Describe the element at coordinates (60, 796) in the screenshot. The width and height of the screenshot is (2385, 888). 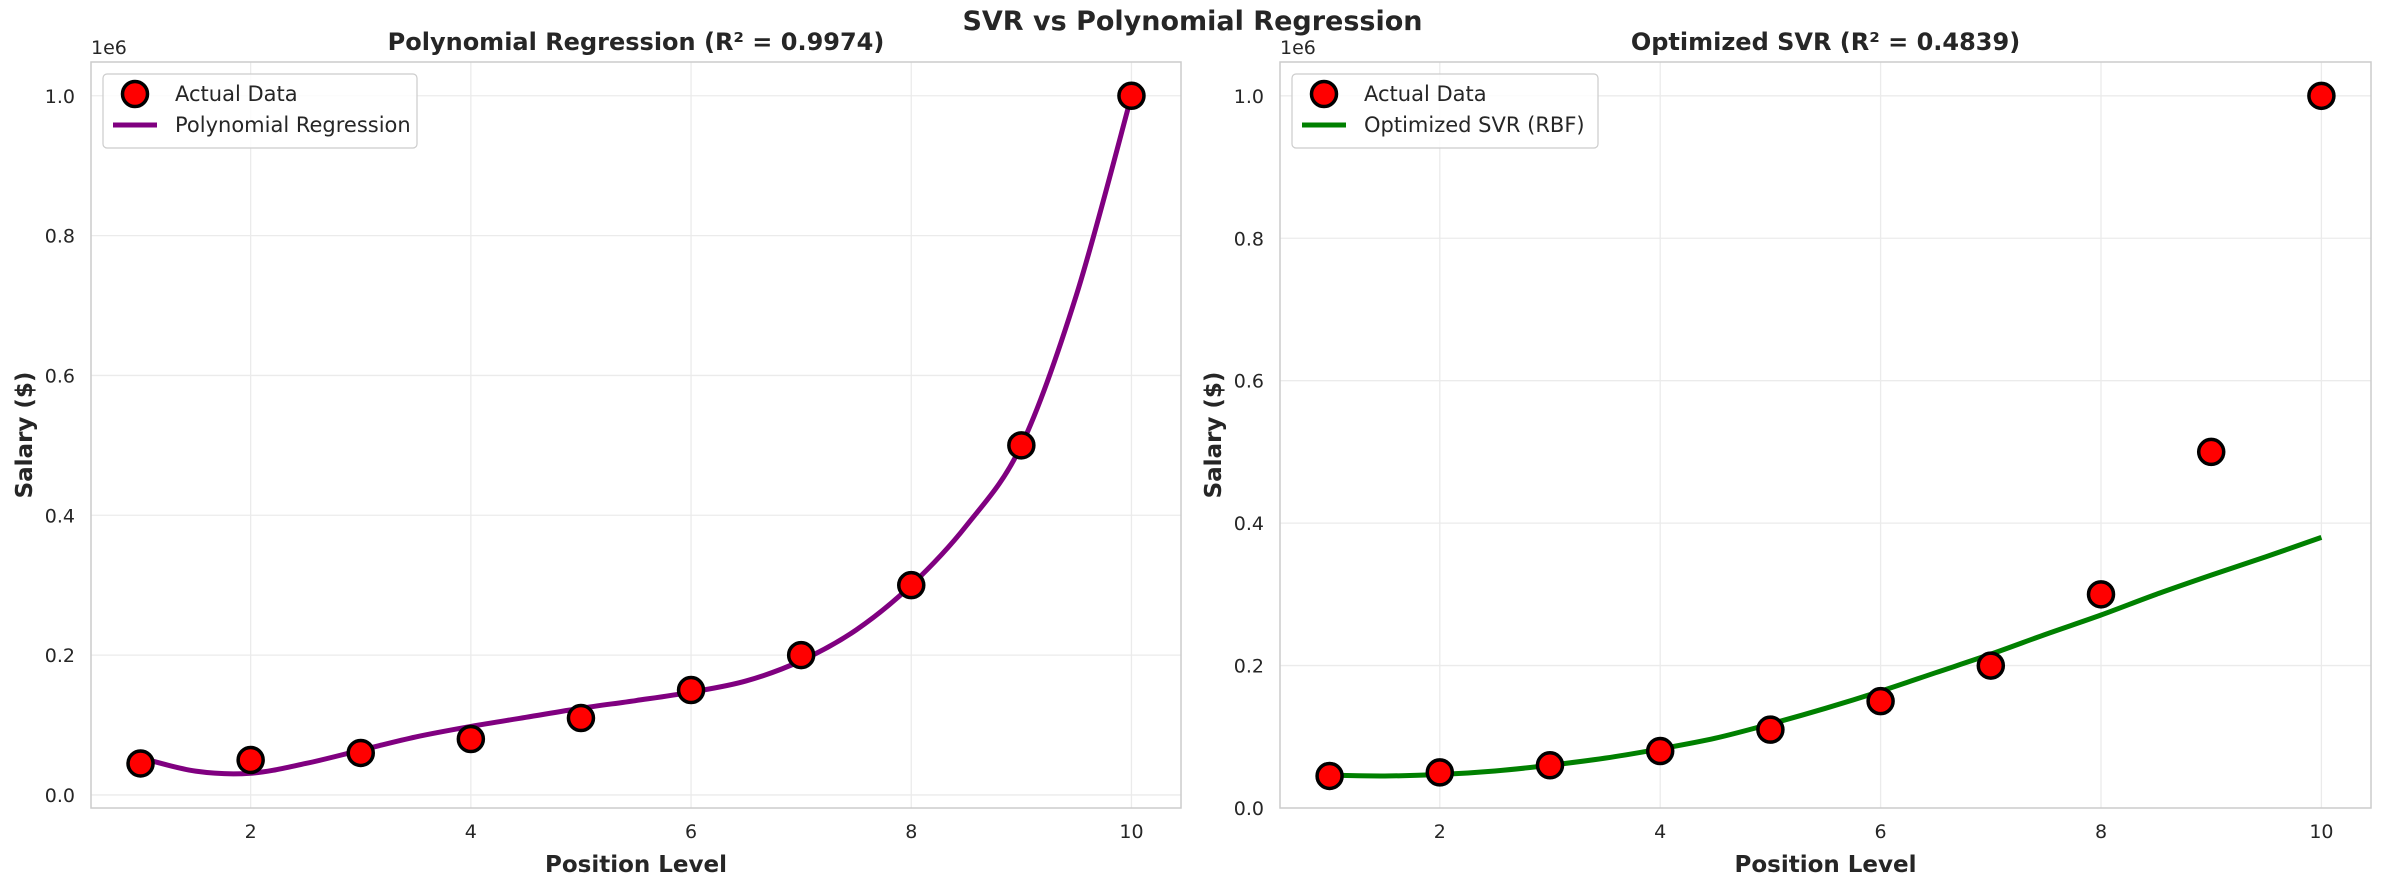
I see `c0-y-tick-label-0: 0.0` at that location.